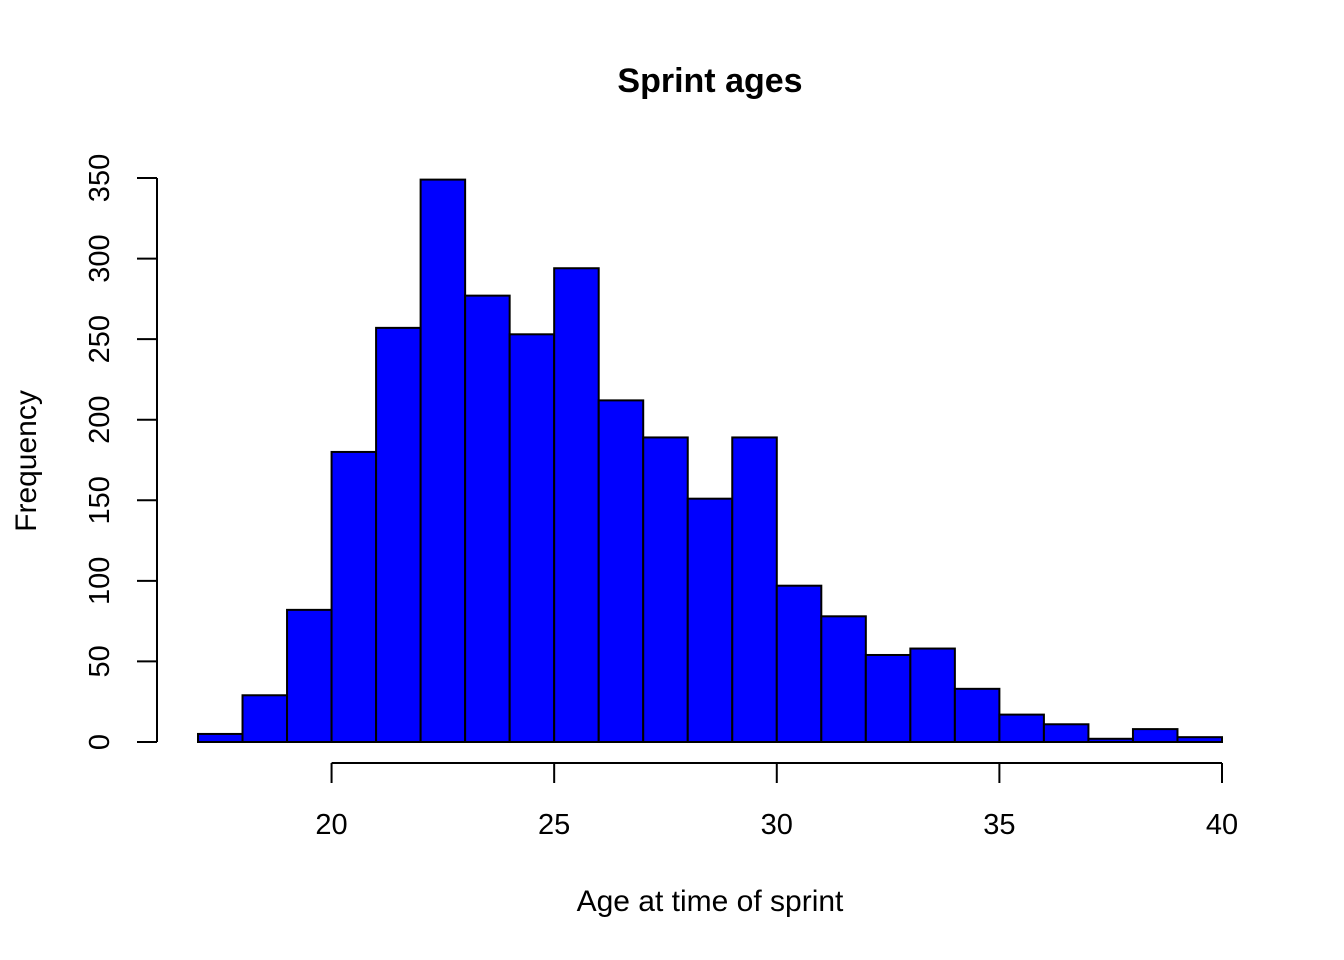 The height and width of the screenshot is (960, 1344). Describe the element at coordinates (100, 420) in the screenshot. I see `y-tick-label: 200` at that location.